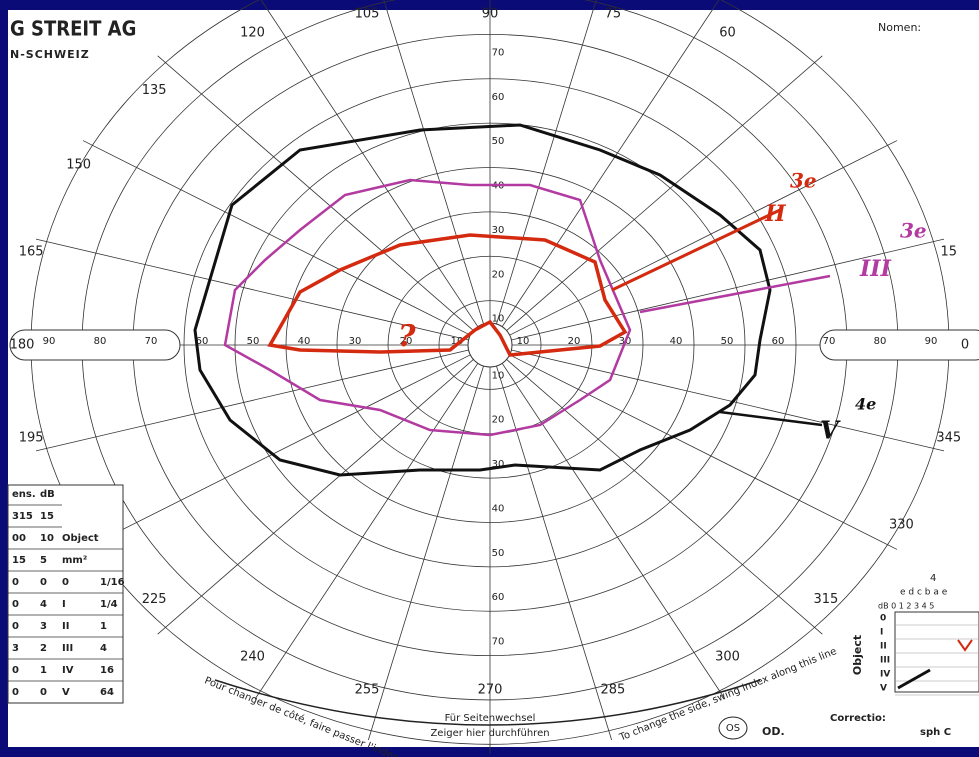 The width and height of the screenshot is (979, 757). I want to click on mini-text: I, so click(881, 633).